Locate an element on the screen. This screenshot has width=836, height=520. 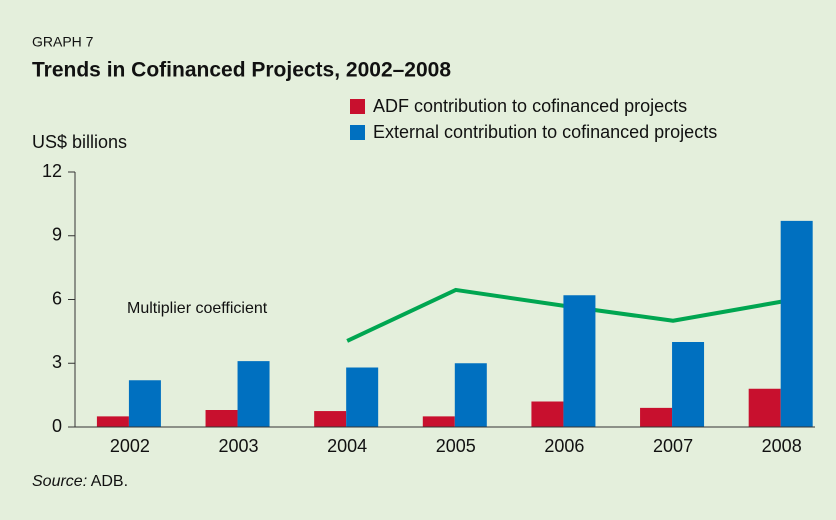
x-tick-label: 2003 is located at coordinates (239, 446).